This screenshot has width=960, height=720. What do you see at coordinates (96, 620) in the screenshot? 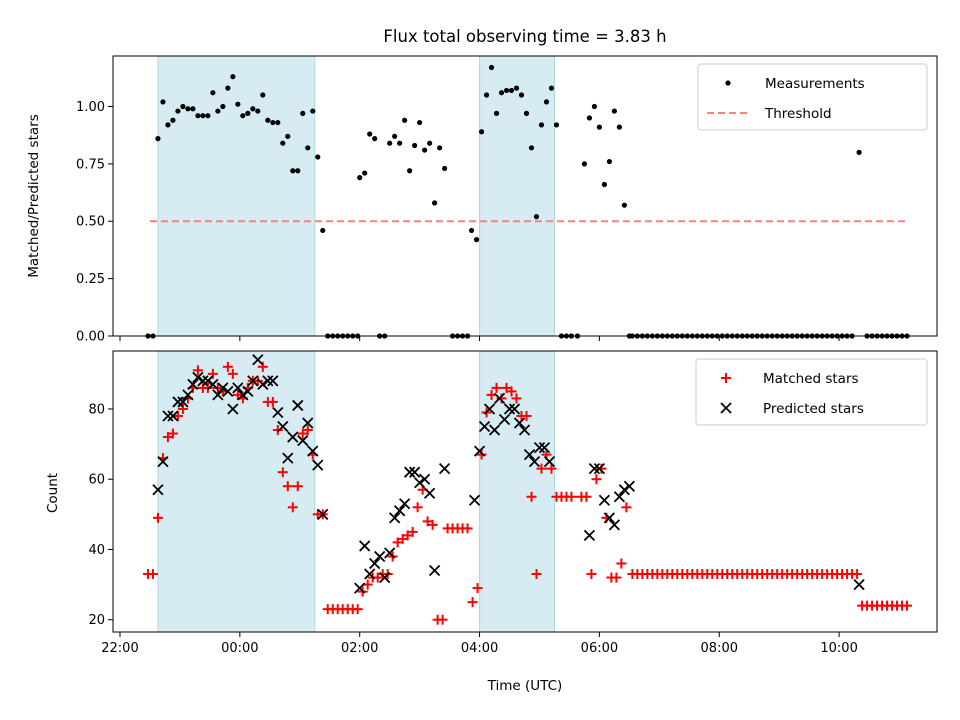
I see `bottom-y-tick-label-0: 20` at bounding box center [96, 620].